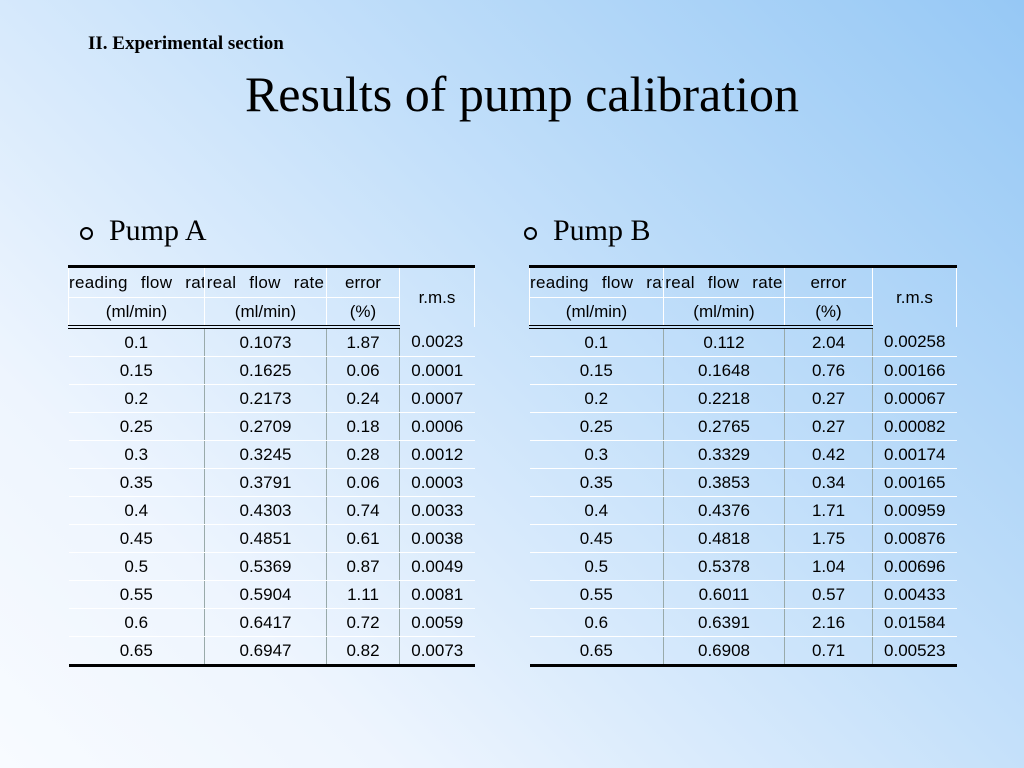  I want to click on cell-error: 0.34, so click(828, 482).